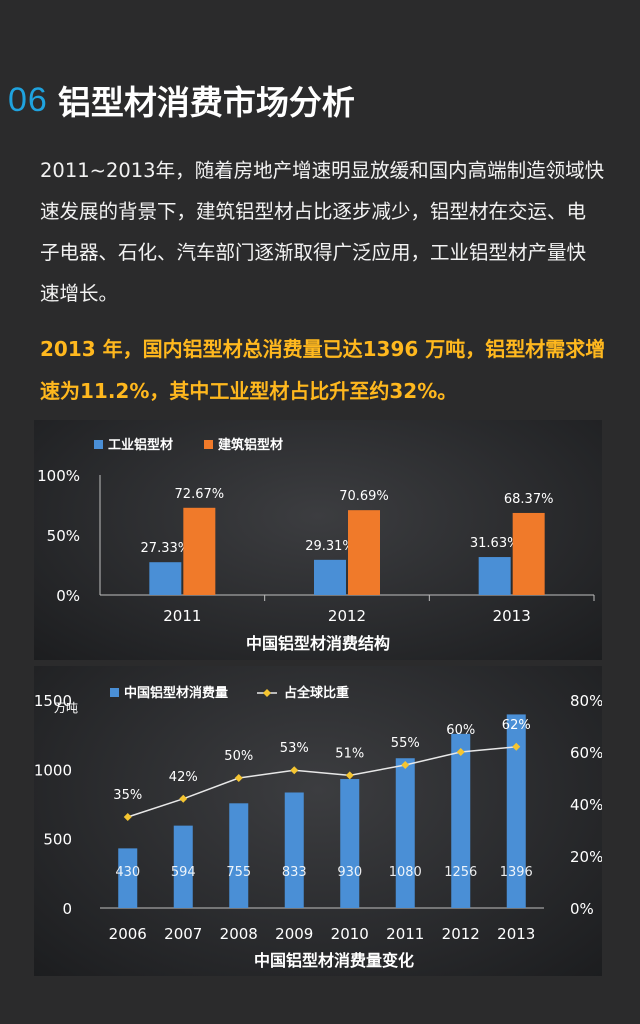  I want to click on line-share, so click(322, 782).